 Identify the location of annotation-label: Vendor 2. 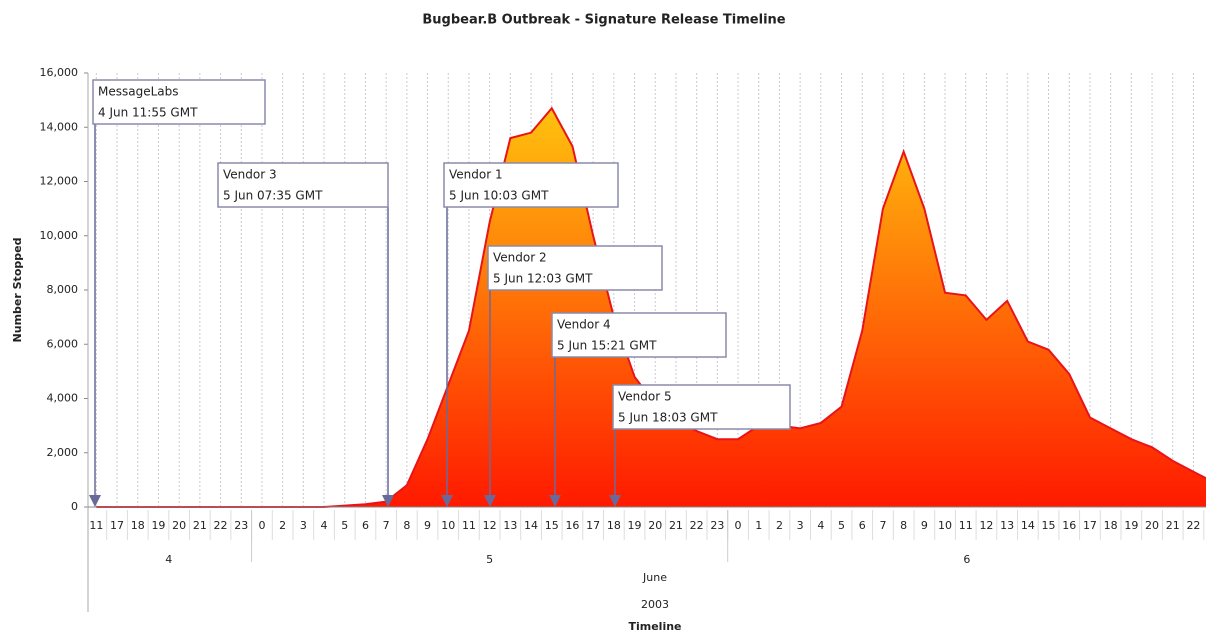
(520, 258).